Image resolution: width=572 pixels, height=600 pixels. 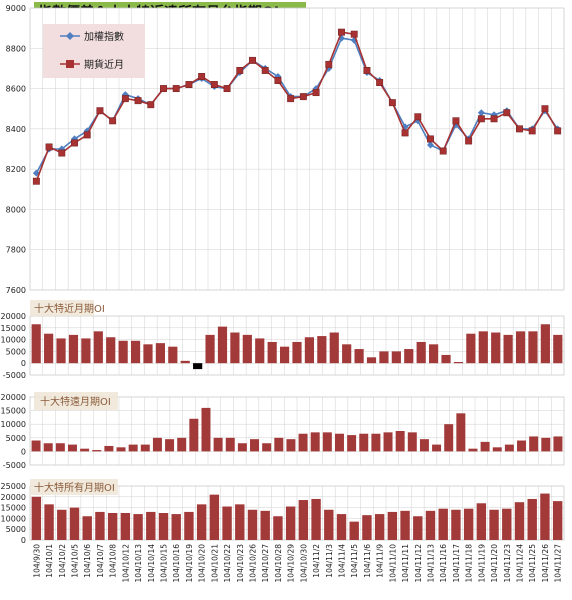 What do you see at coordinates (16, 169) in the screenshot?
I see `line-ytick-label: 8200` at bounding box center [16, 169].